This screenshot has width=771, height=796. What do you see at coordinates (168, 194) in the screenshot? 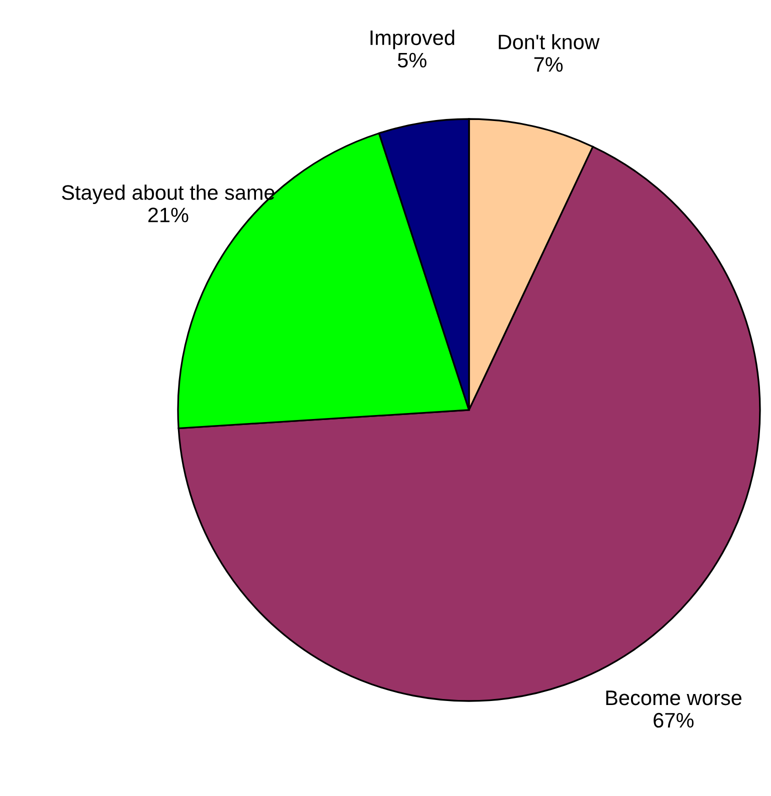
I see `slice-label: Stayed about the same` at bounding box center [168, 194].